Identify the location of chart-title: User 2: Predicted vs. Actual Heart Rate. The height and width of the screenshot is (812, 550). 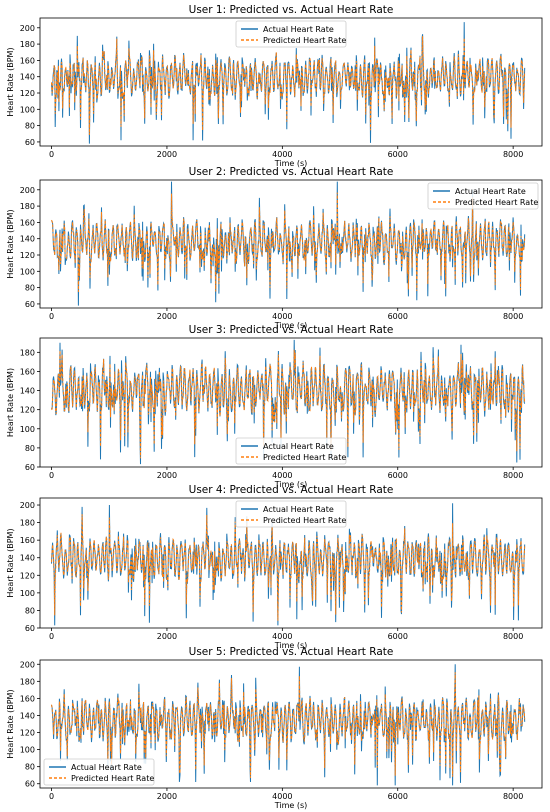
(291, 172).